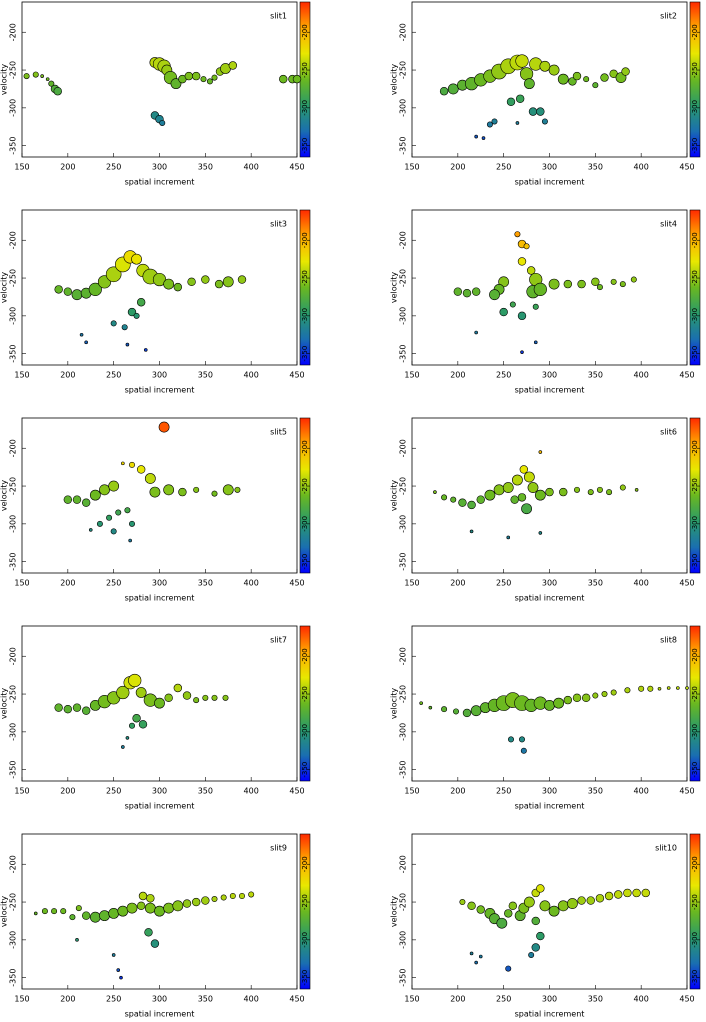 Image resolution: width=706 pixels, height=1022 pixels. Describe the element at coordinates (403, 562) in the screenshot. I see `y-tick-label: -350` at that location.